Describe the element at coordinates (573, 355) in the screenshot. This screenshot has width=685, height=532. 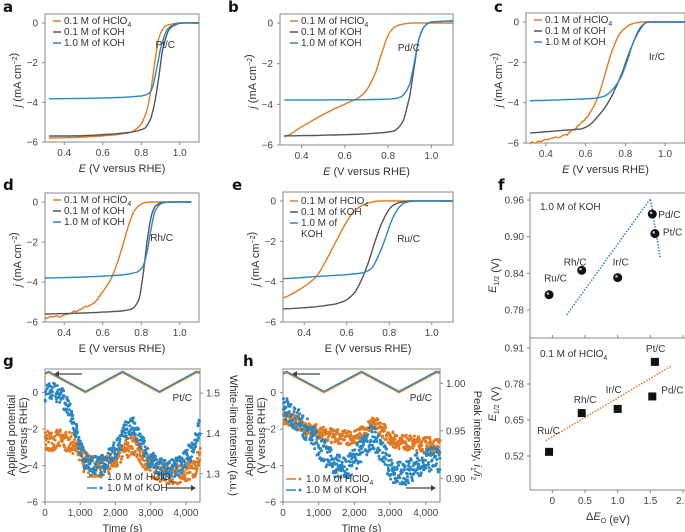
I see `condition-label: 0.1 M of HClO4` at that location.